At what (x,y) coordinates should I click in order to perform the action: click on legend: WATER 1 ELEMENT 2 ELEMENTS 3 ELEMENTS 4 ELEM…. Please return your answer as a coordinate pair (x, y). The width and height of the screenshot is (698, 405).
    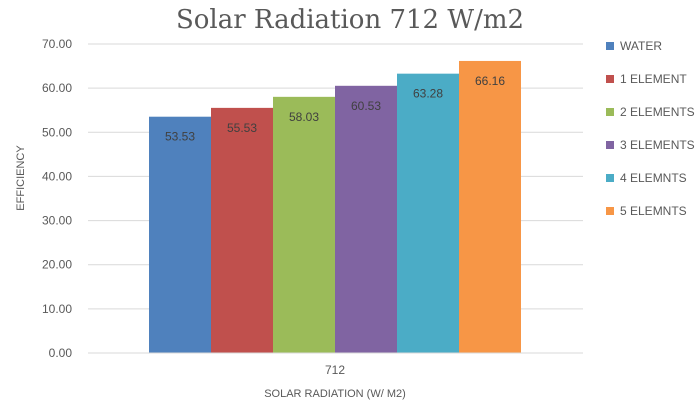
    Looking at the image, I should click on (650, 128).